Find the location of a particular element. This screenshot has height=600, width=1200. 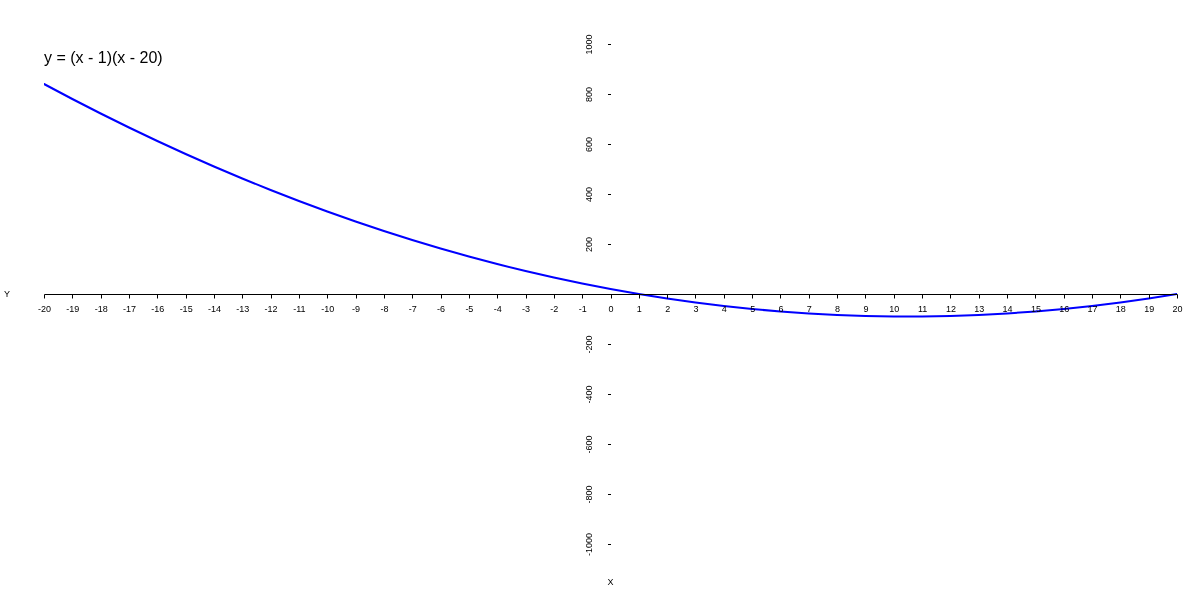

x-tick-label: -6 is located at coordinates (441, 308).